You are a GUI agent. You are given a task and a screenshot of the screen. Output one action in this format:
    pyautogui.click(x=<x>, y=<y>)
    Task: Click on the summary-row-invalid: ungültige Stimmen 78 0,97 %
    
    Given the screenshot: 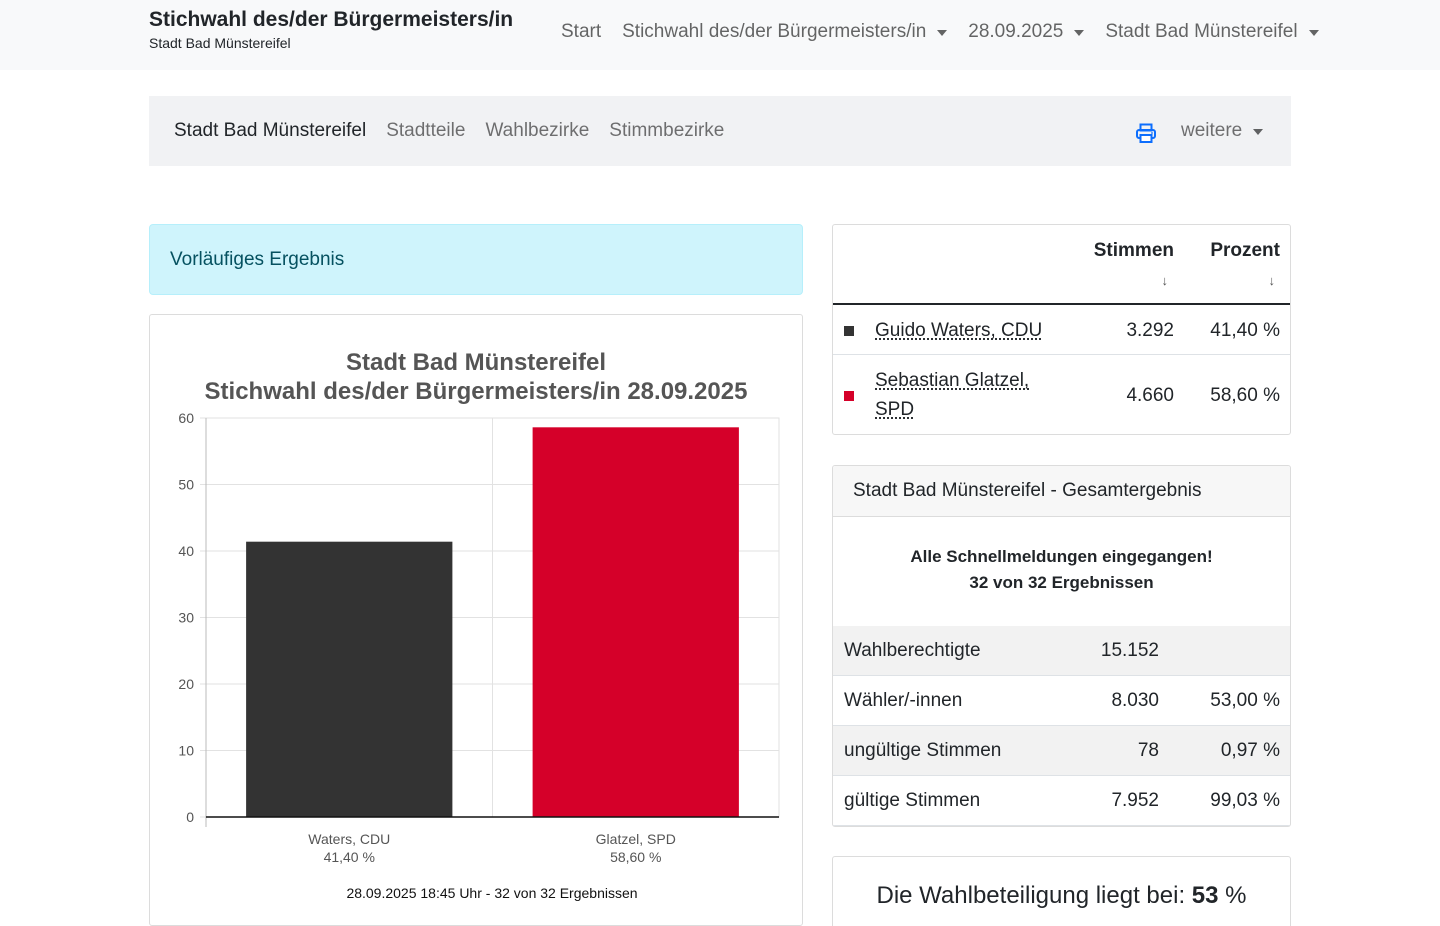 What is the action you would take?
    pyautogui.click(x=1061, y=751)
    